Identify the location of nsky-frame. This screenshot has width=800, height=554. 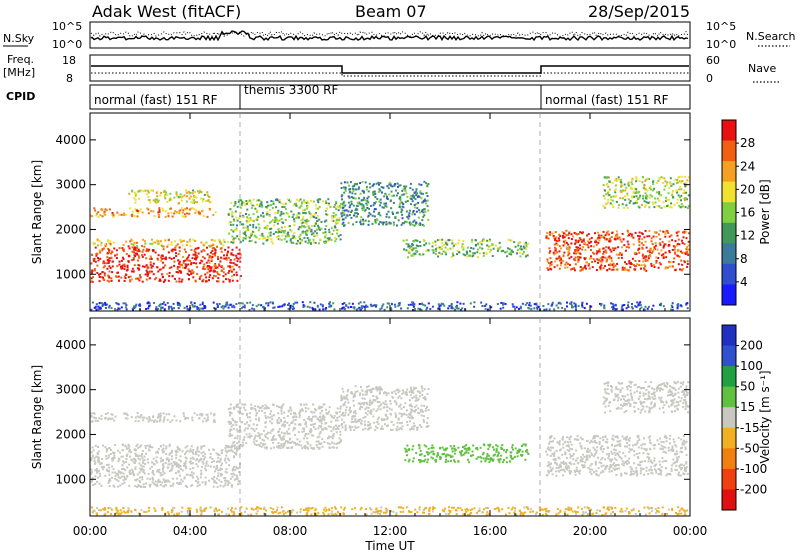
(390, 35).